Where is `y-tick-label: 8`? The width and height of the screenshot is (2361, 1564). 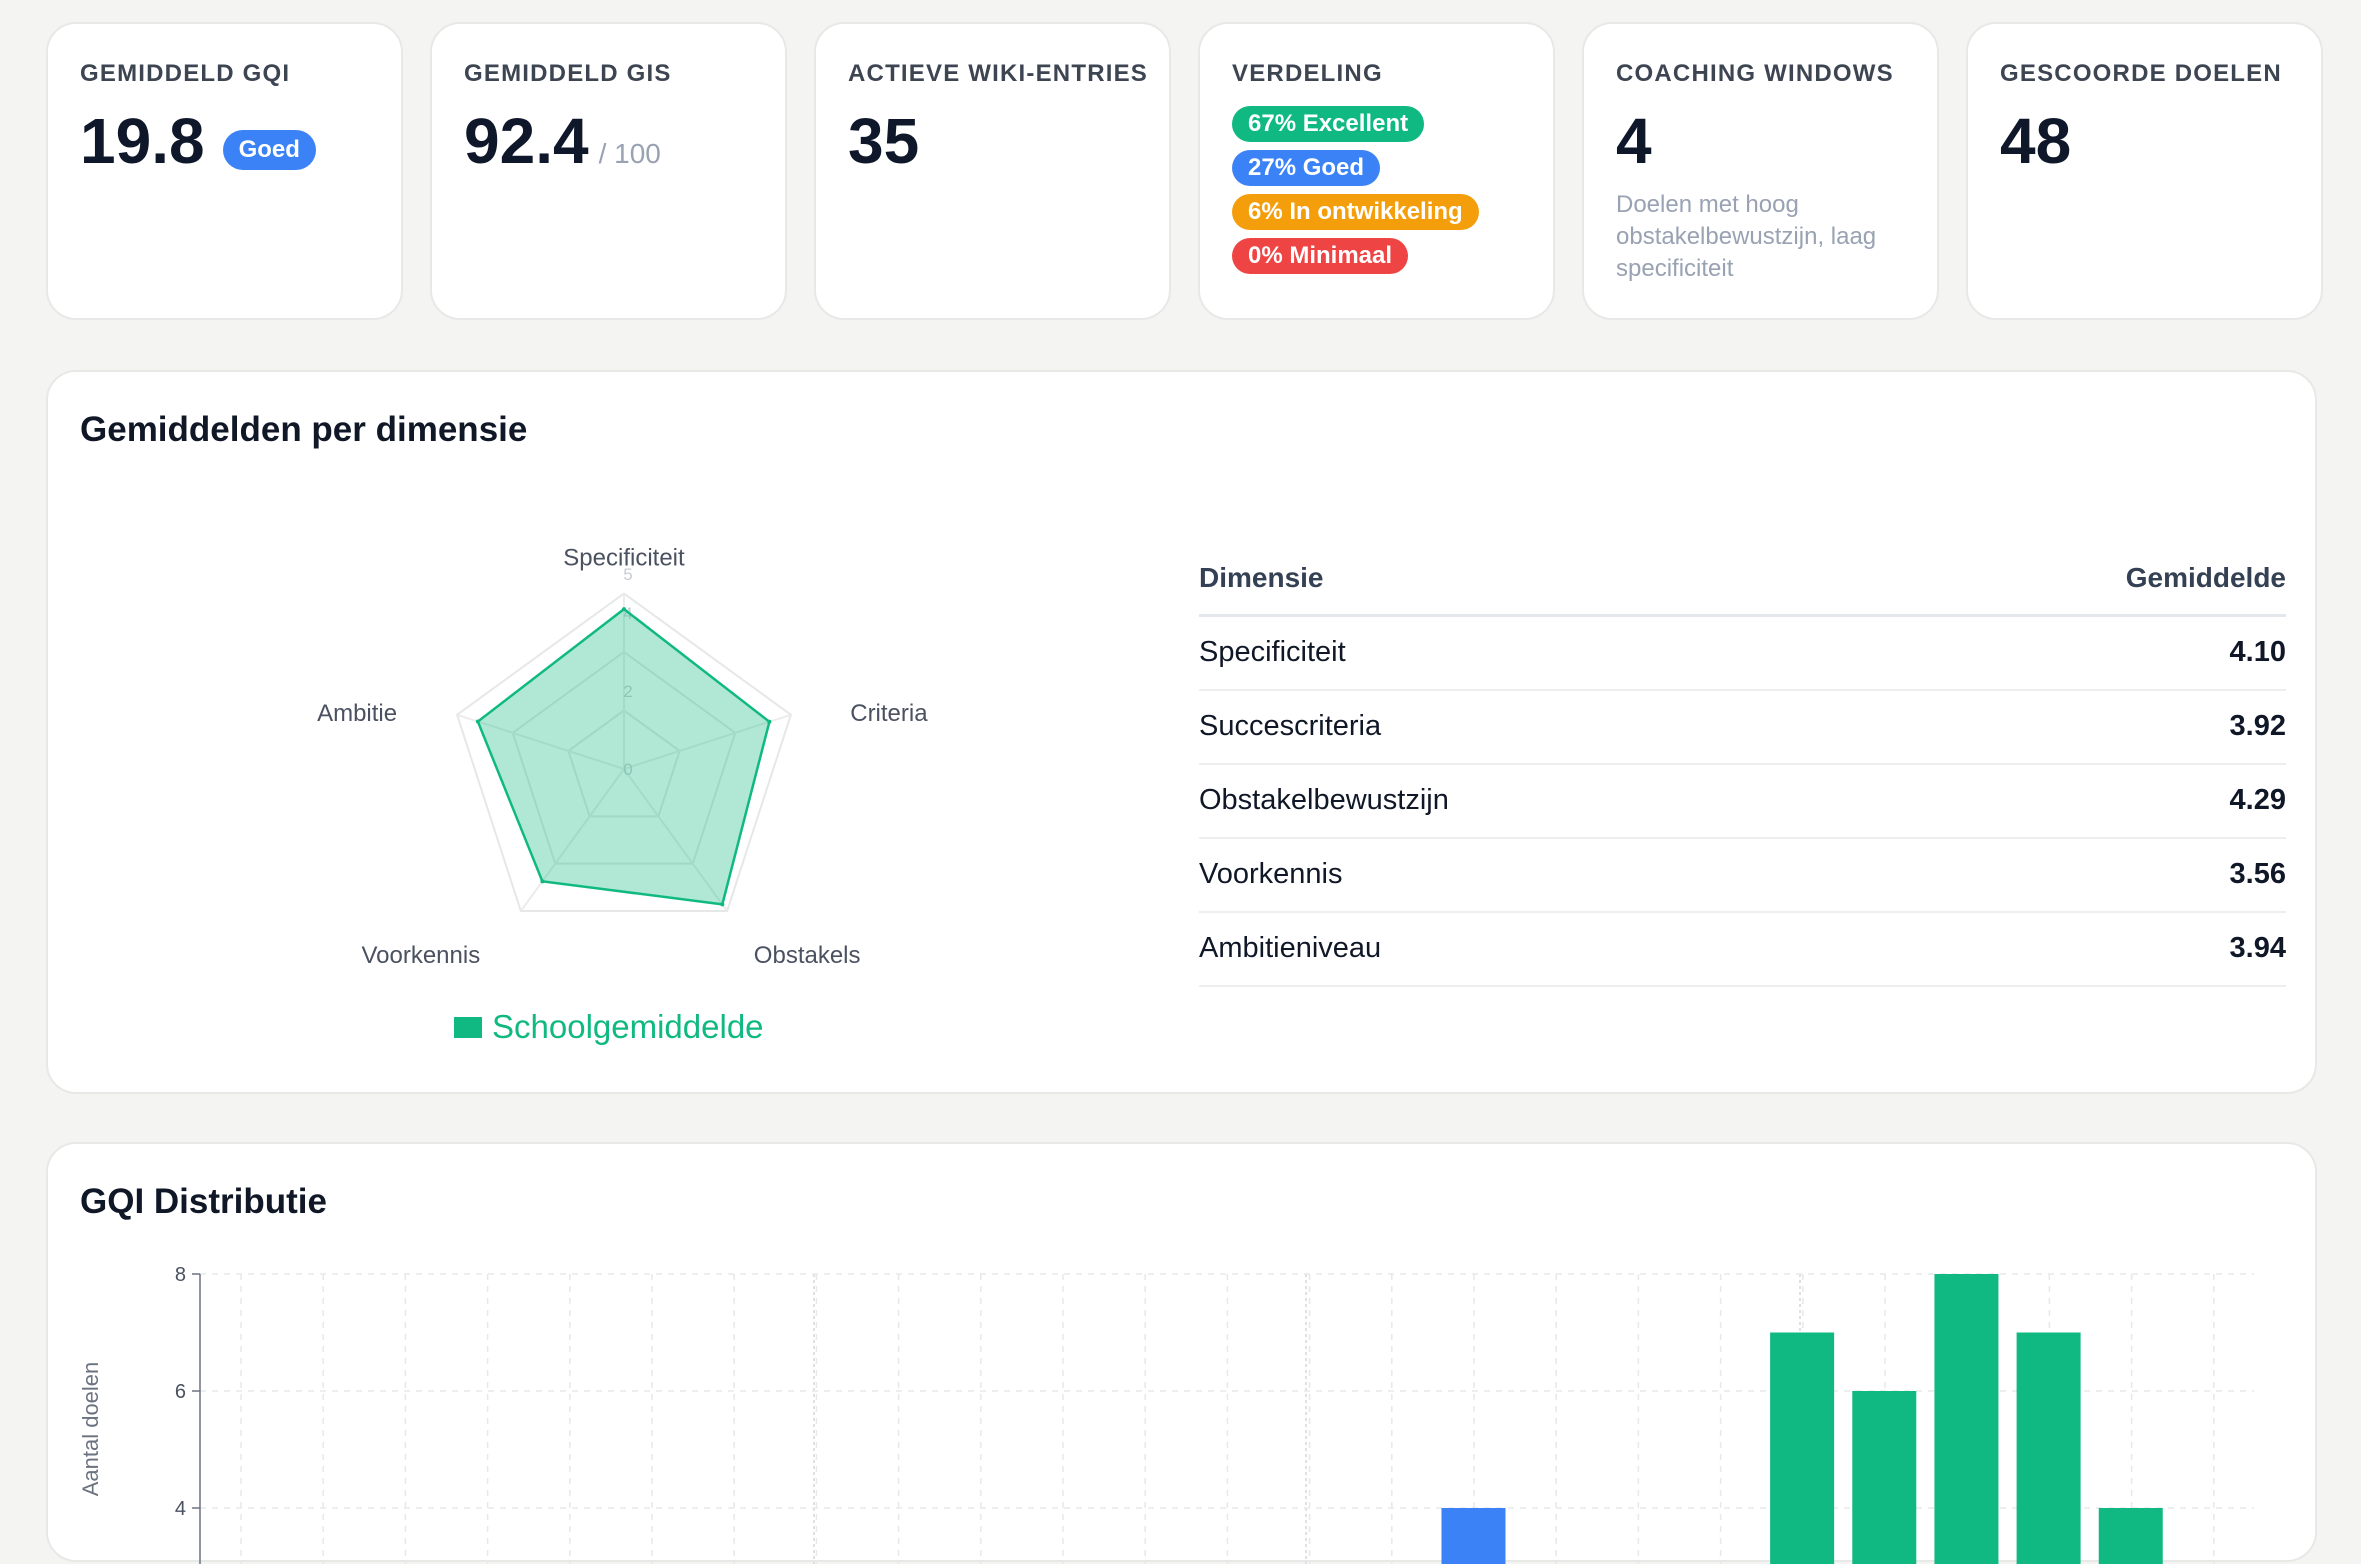 y-tick-label: 8 is located at coordinates (180, 1275).